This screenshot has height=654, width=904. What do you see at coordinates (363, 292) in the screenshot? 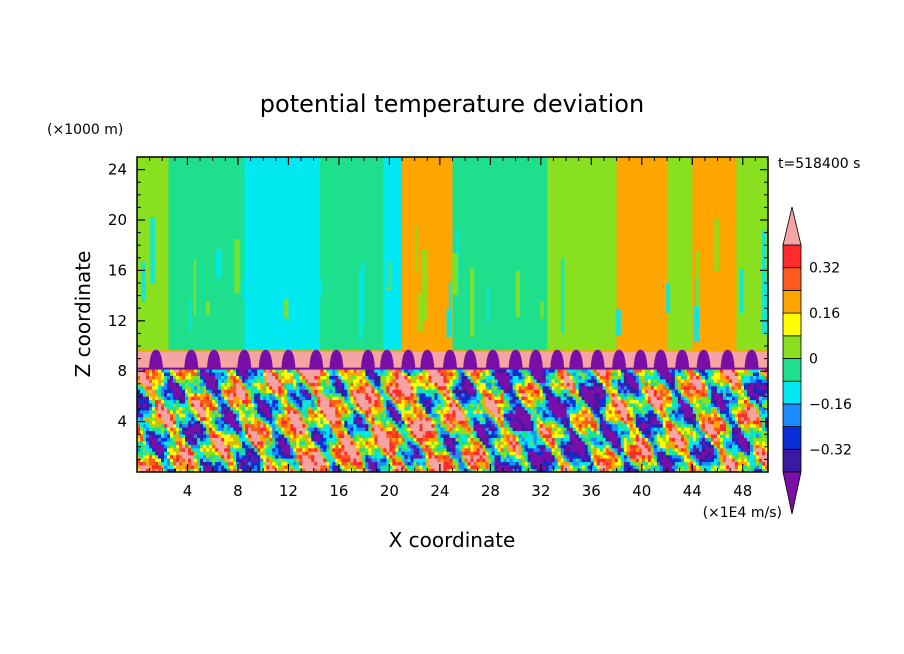
I see `upper-layer-streak` at bounding box center [363, 292].